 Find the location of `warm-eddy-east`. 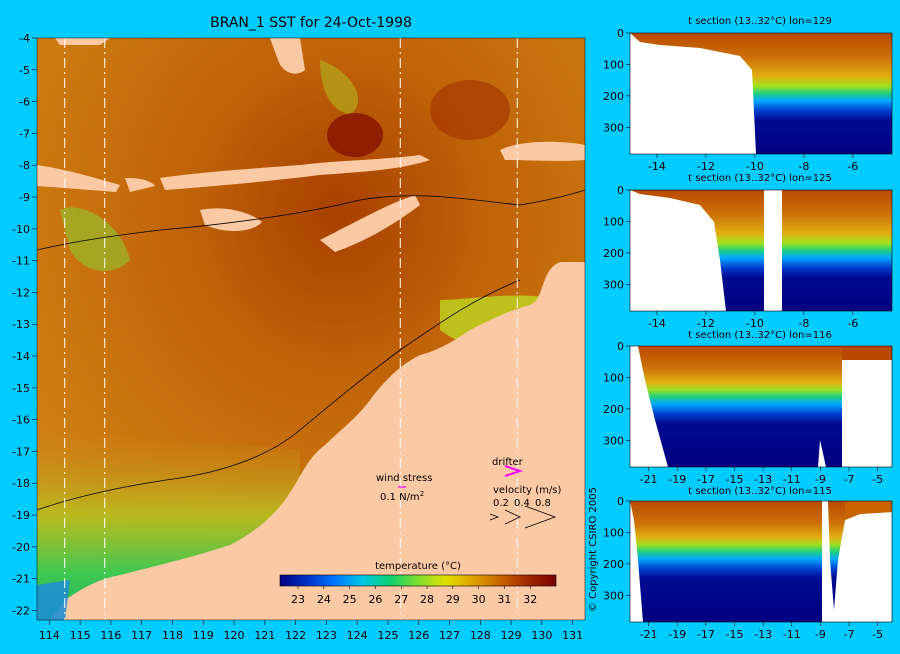

warm-eddy-east is located at coordinates (470, 110).